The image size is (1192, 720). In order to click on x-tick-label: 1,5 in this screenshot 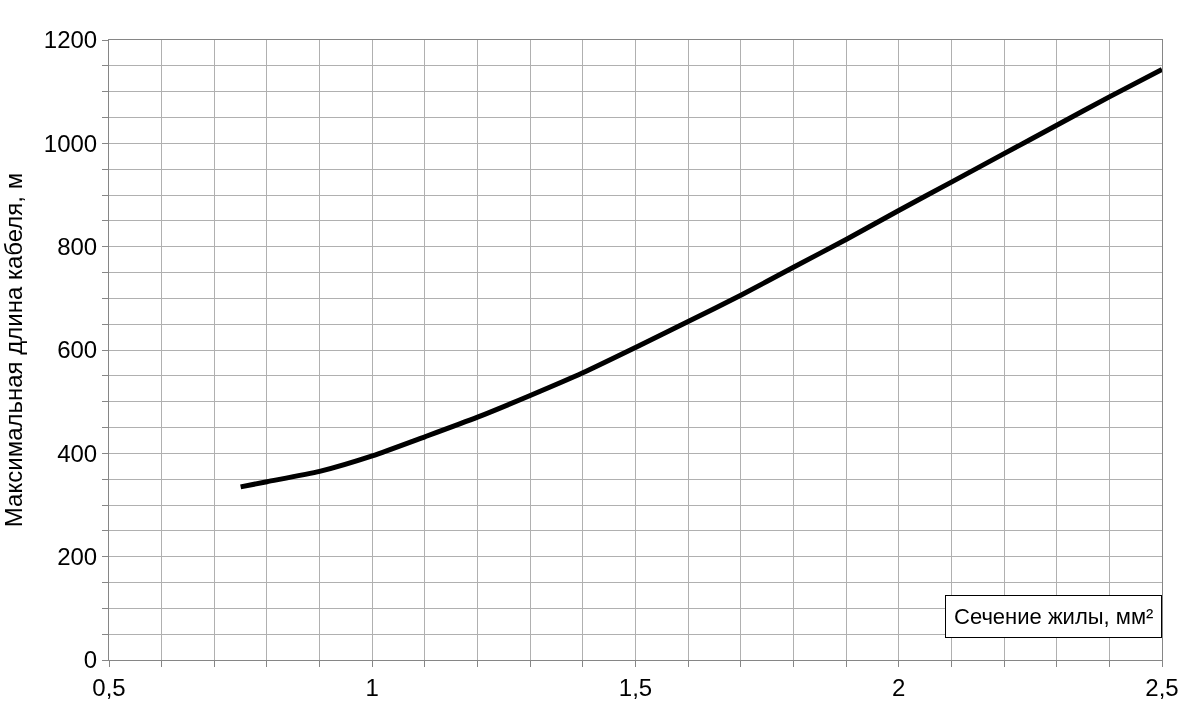, I will do `click(635, 687)`.